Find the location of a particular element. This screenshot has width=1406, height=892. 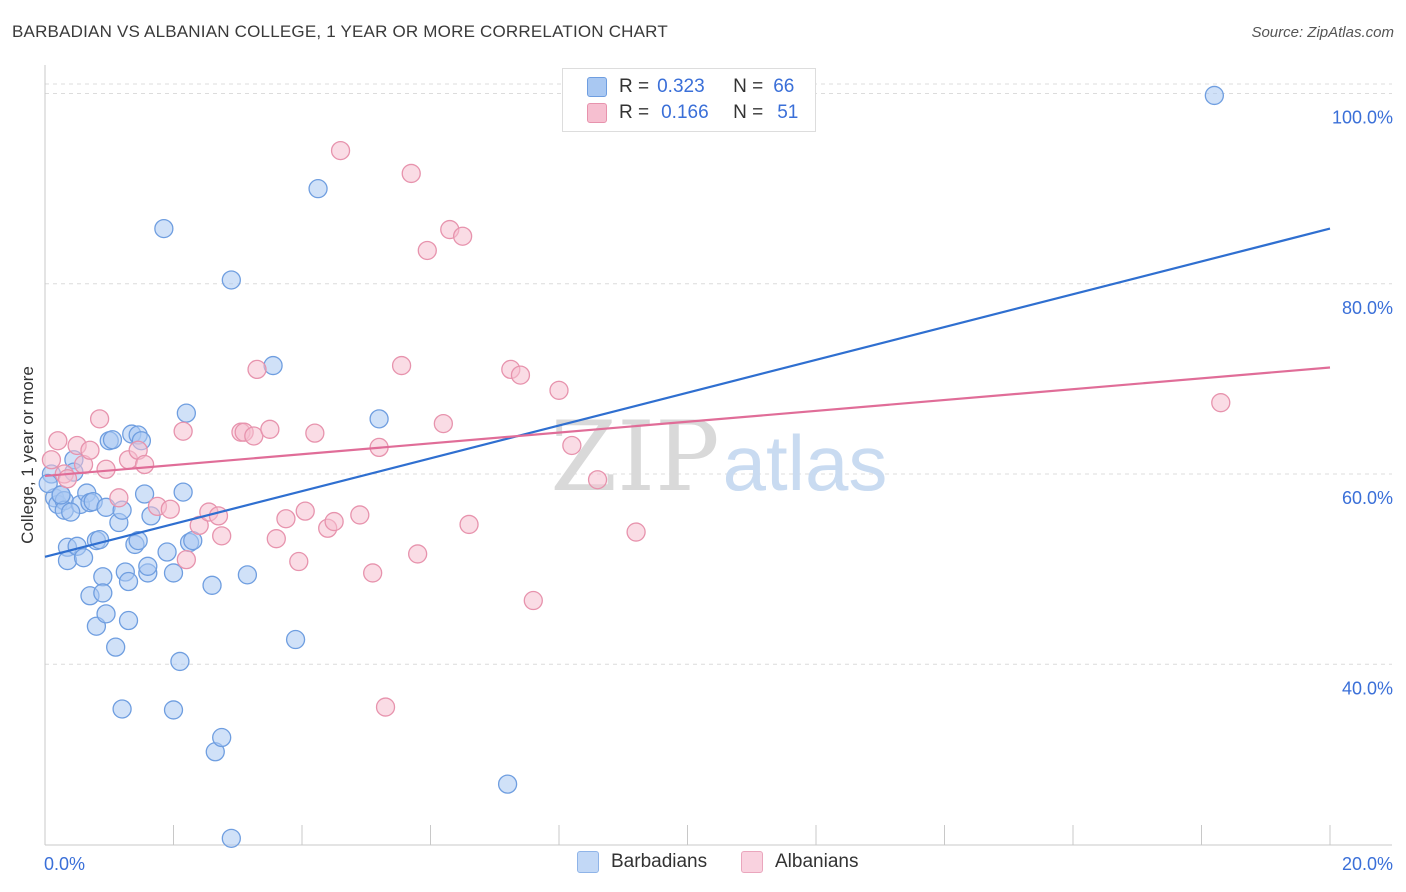

stats-legend: R = 0.323 N = 66 R = 0.166 N = 51 is located at coordinates (689, 100).